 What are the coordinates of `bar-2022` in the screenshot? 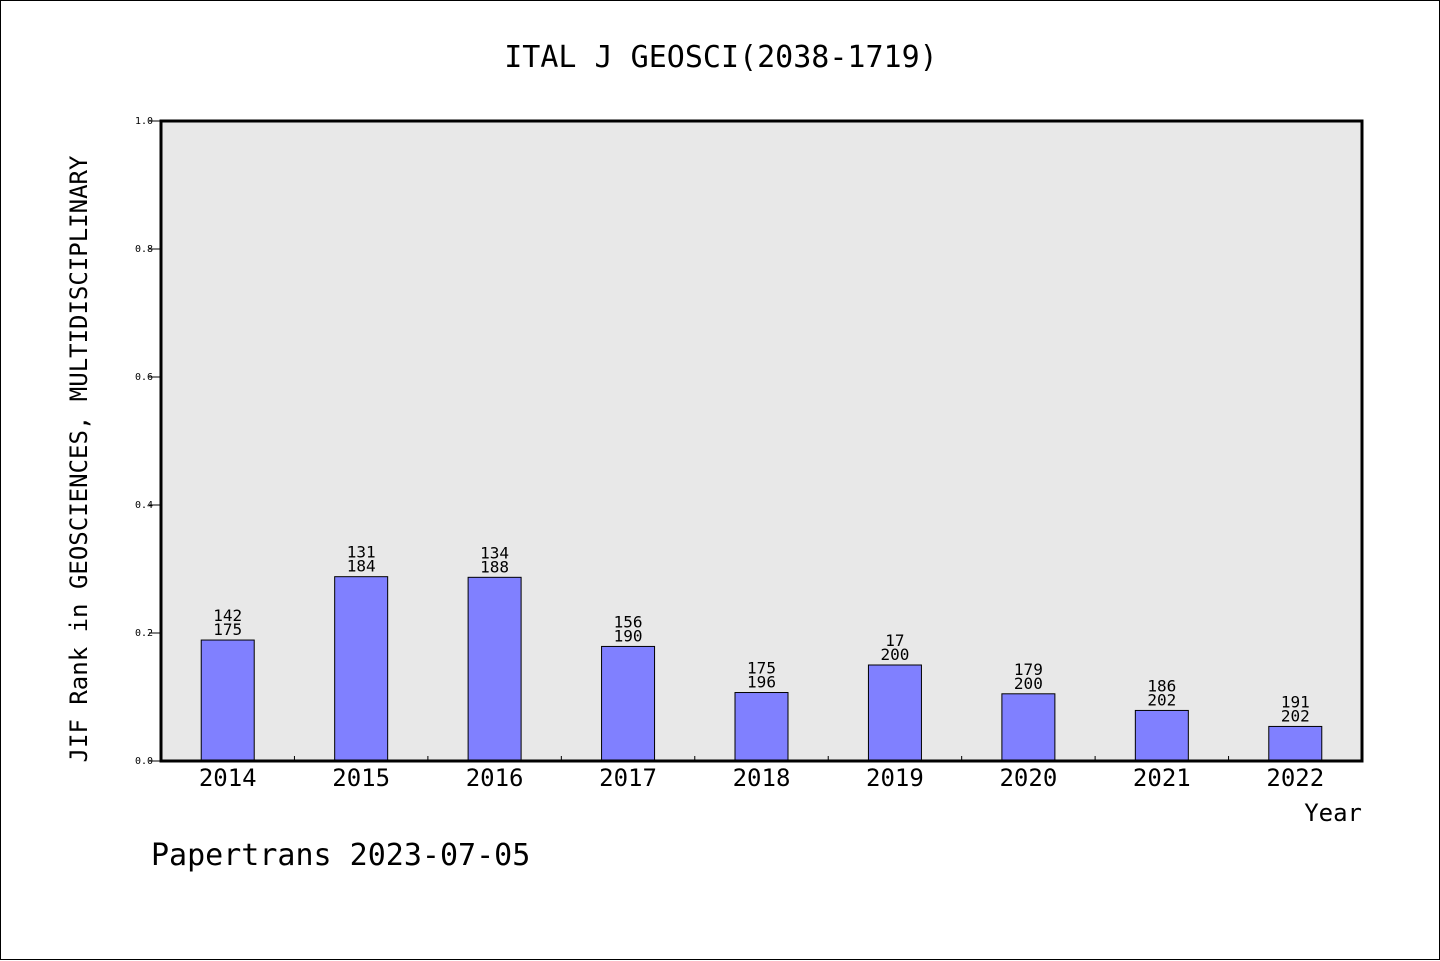 It's located at (1295, 743).